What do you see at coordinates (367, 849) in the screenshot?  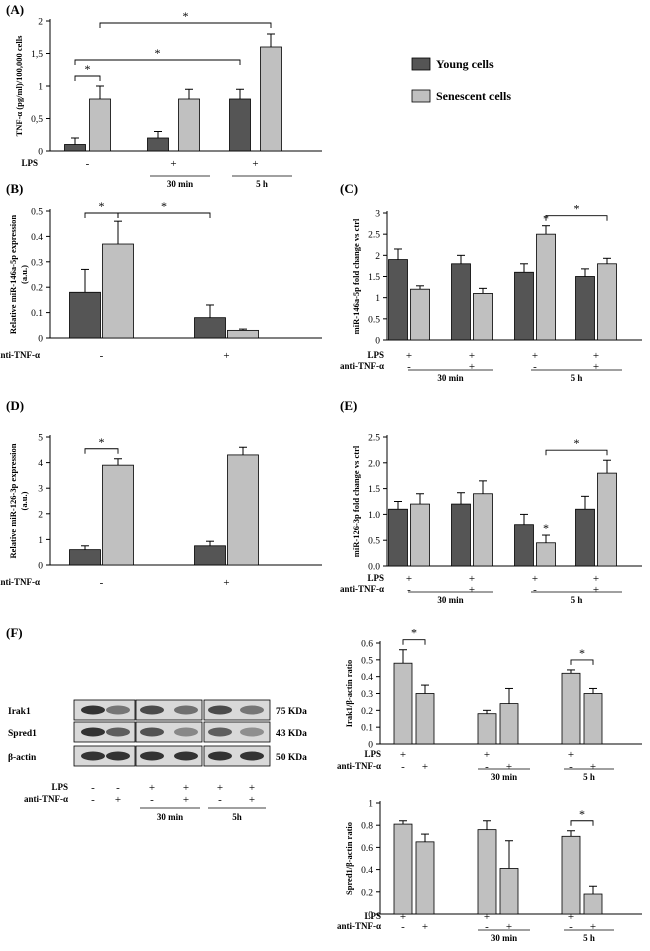 I see `y-tick-label: 0.6` at bounding box center [367, 849].